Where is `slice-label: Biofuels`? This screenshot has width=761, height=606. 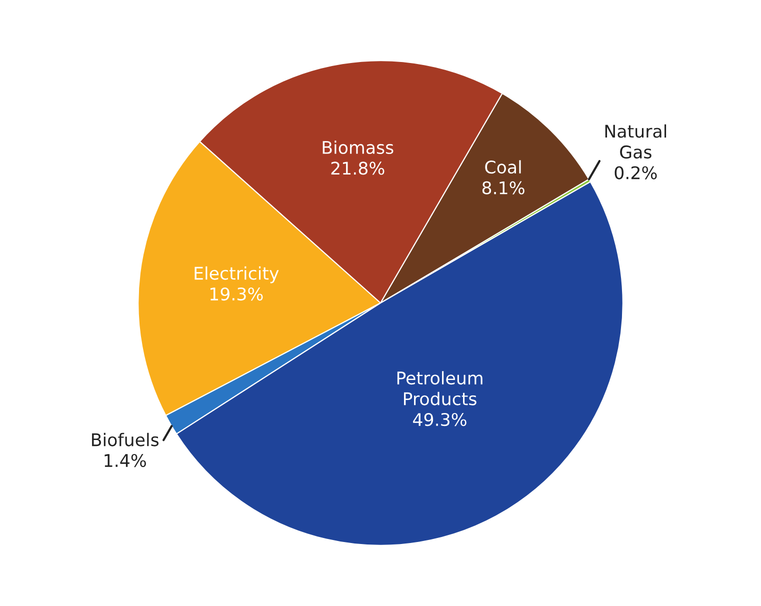
slice-label: Biofuels is located at coordinates (125, 439).